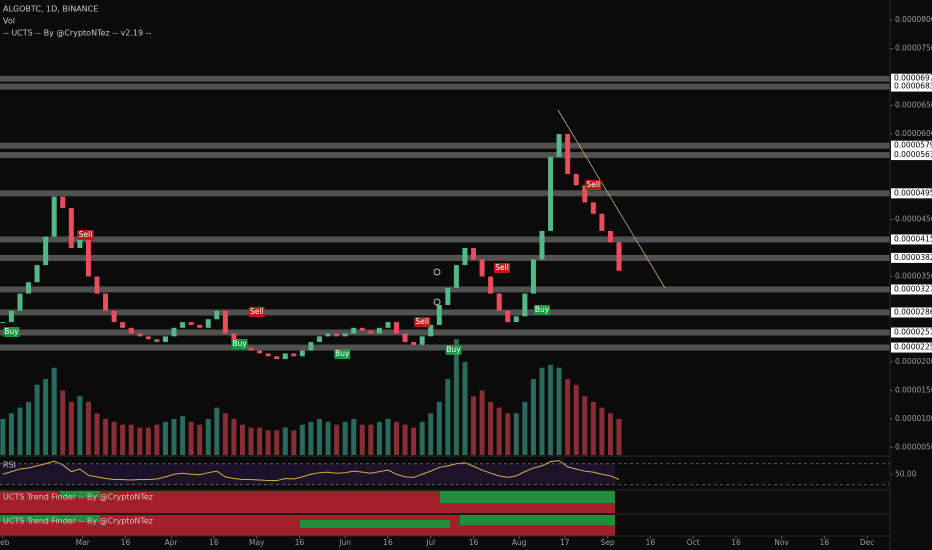  What do you see at coordinates (913, 361) in the screenshot?
I see `y-tick-label: 0.00002000` at bounding box center [913, 361].